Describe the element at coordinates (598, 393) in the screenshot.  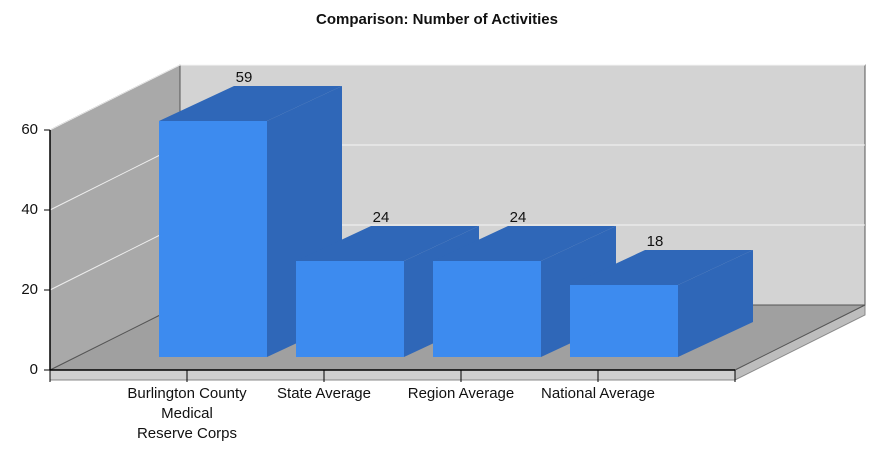
I see `x-tick-label: National Average` at that location.